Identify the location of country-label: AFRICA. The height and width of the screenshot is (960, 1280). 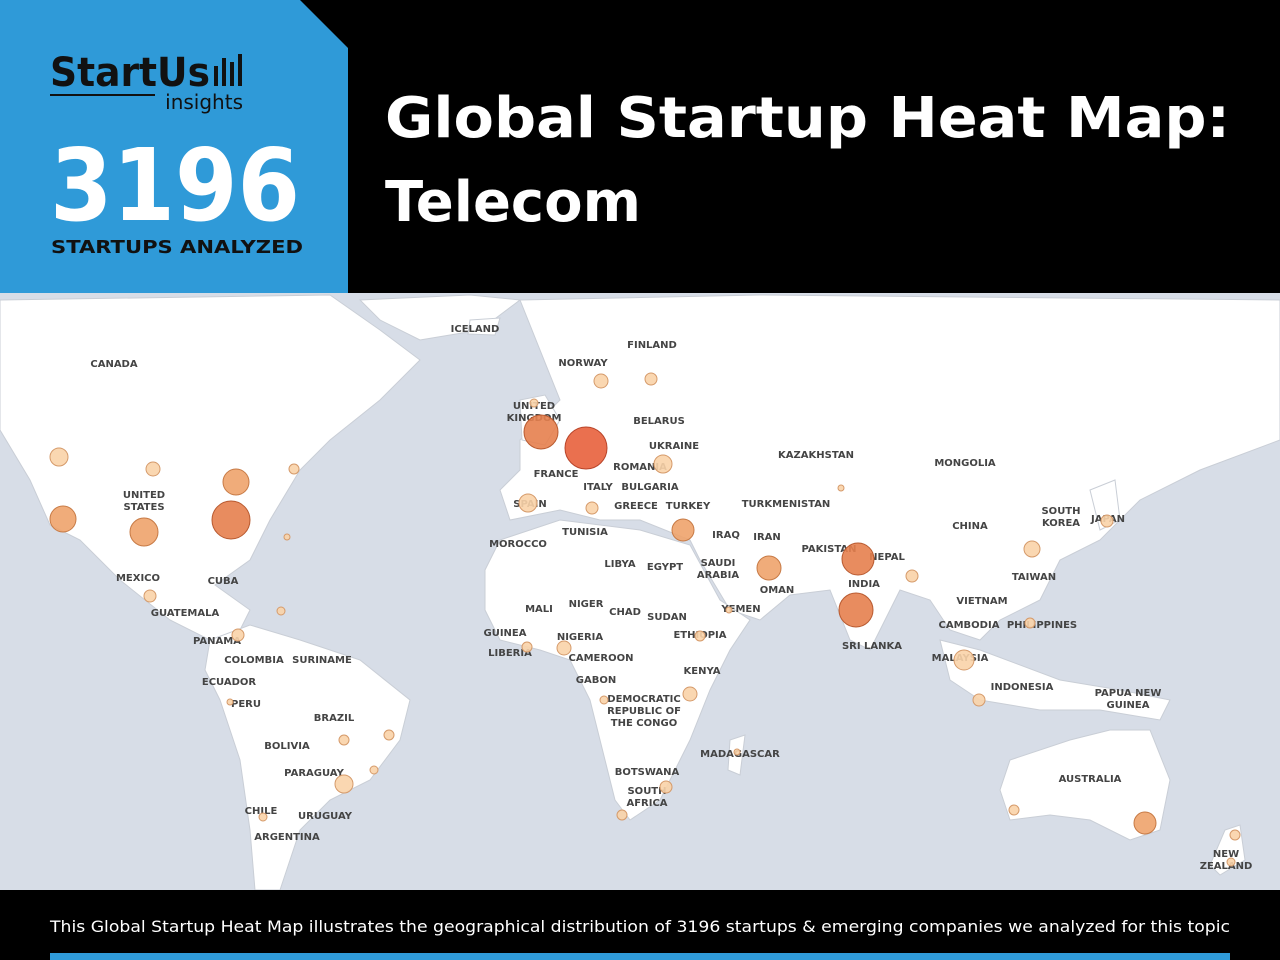
(646, 803).